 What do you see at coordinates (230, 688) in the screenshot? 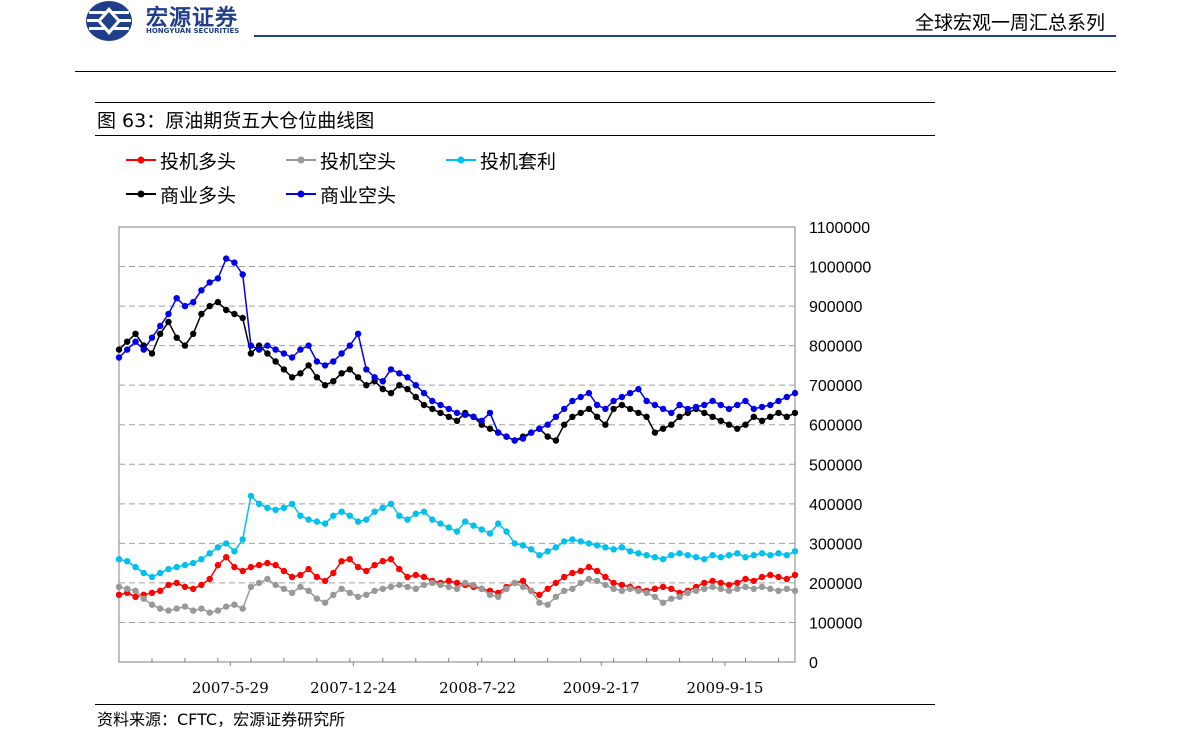
I see `x-tick-label: 2007-5-29` at bounding box center [230, 688].